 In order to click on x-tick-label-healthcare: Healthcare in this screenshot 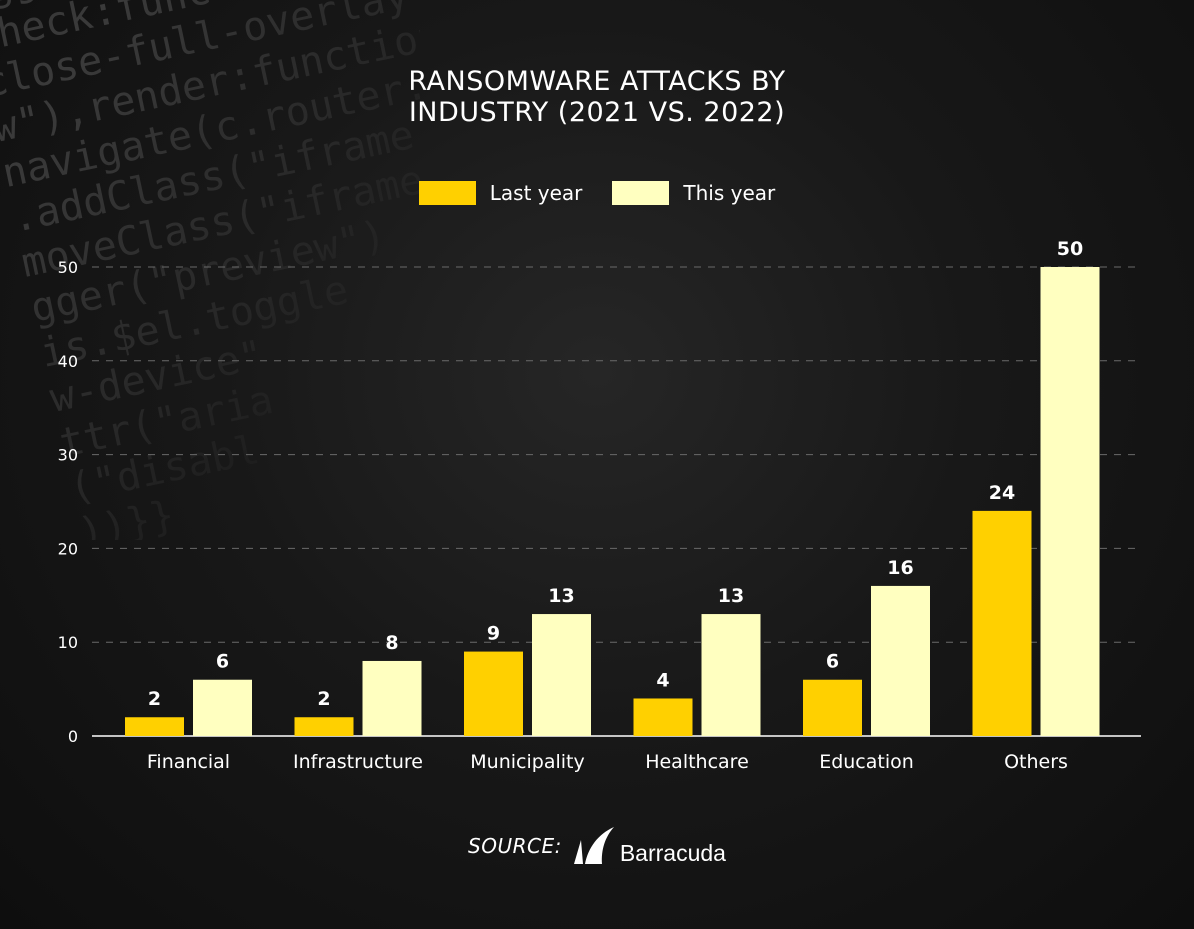, I will do `click(697, 762)`.